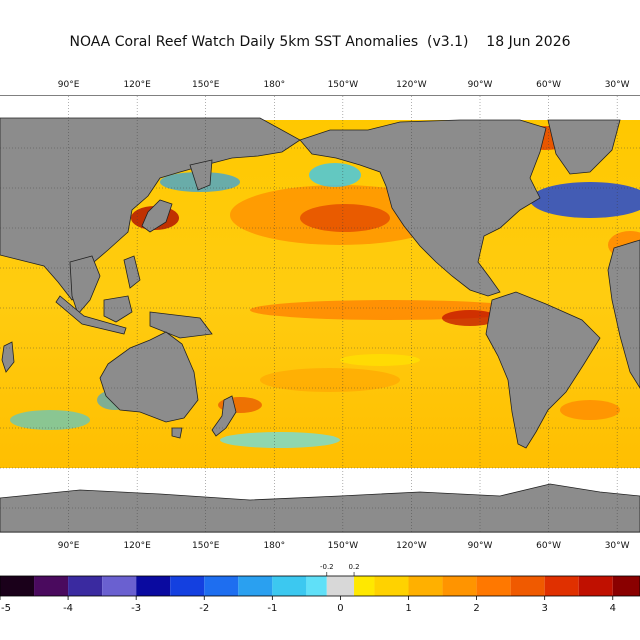 The height and width of the screenshot is (640, 640). I want to click on colorbar: -5 -4 -3 -2 -1 0 1 2 3 4 -0.2 0.2, so click(320, 588).